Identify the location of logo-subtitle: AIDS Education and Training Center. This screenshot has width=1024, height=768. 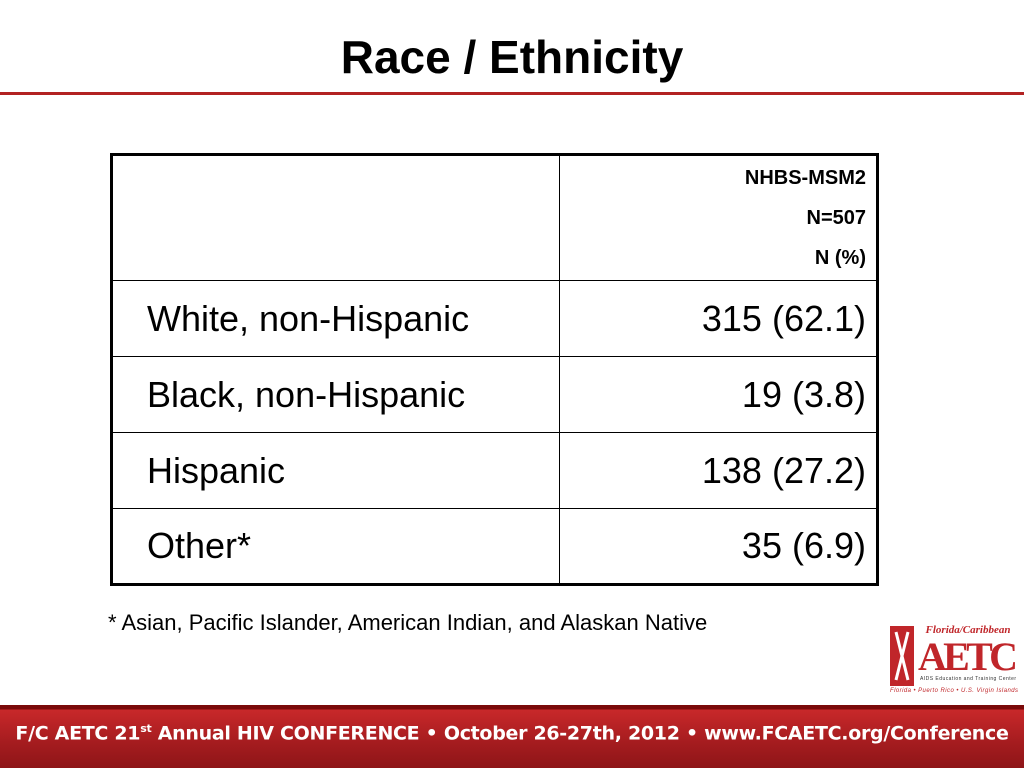
(968, 679).